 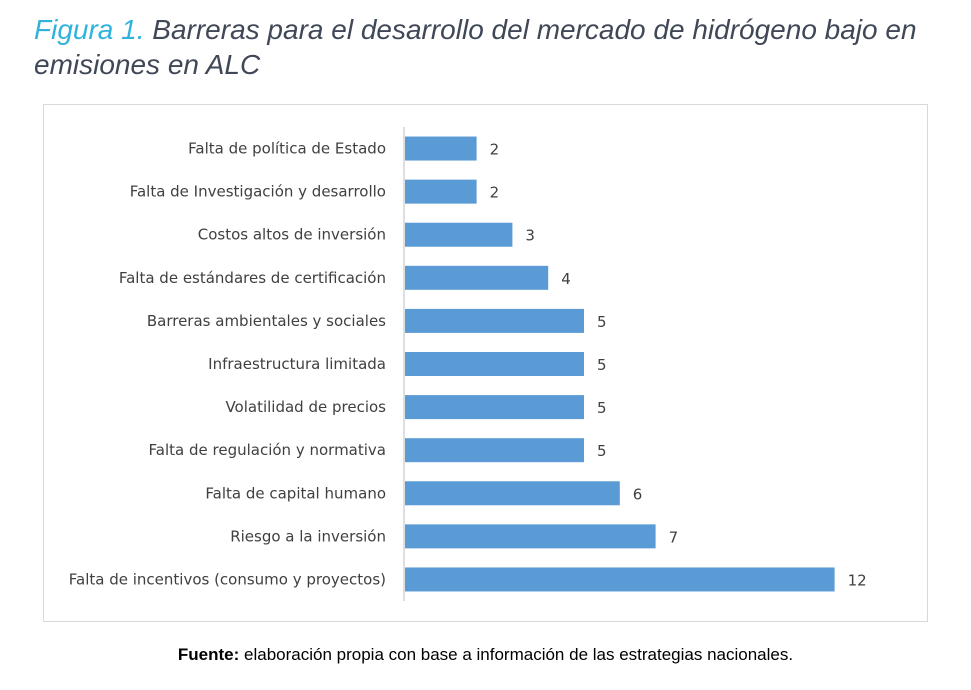 What do you see at coordinates (857, 580) in the screenshot?
I see `data-label: 12` at bounding box center [857, 580].